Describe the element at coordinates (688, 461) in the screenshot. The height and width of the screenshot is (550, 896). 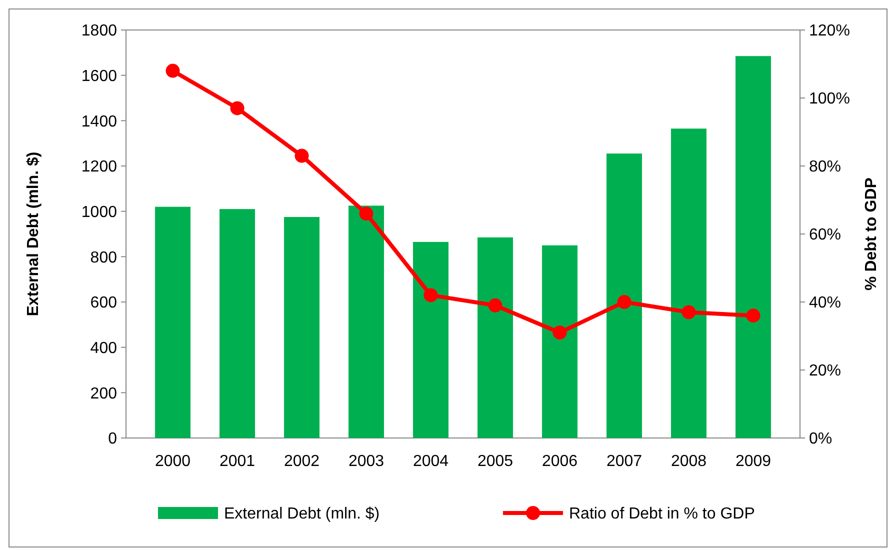
I see `x-tick-label: 2008` at that location.